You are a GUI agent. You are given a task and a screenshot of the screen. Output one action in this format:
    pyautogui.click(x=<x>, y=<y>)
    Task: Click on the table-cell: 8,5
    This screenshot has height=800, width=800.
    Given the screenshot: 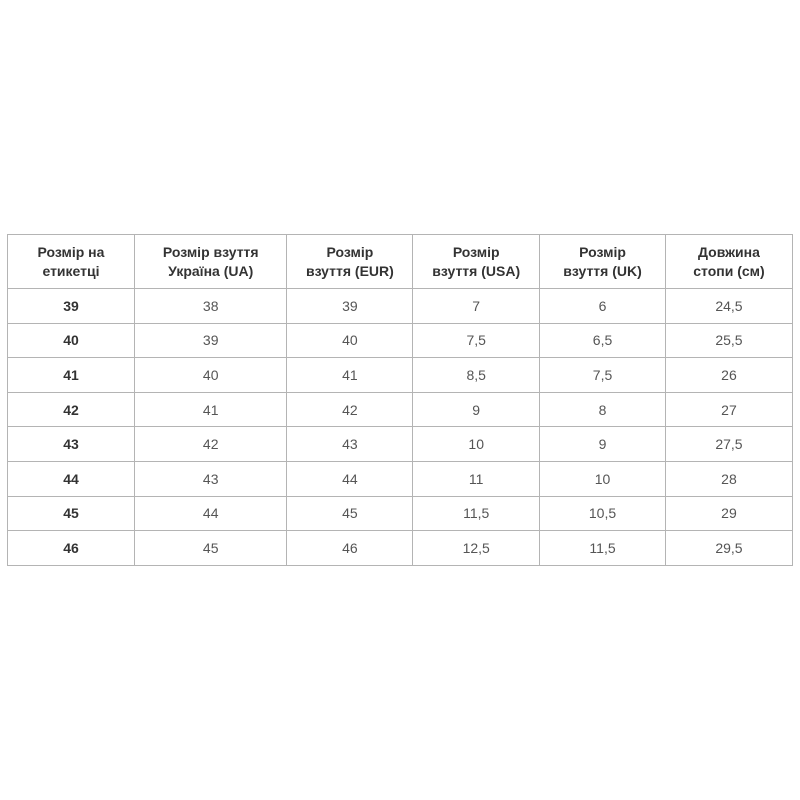 What is the action you would take?
    pyautogui.click(x=476, y=375)
    